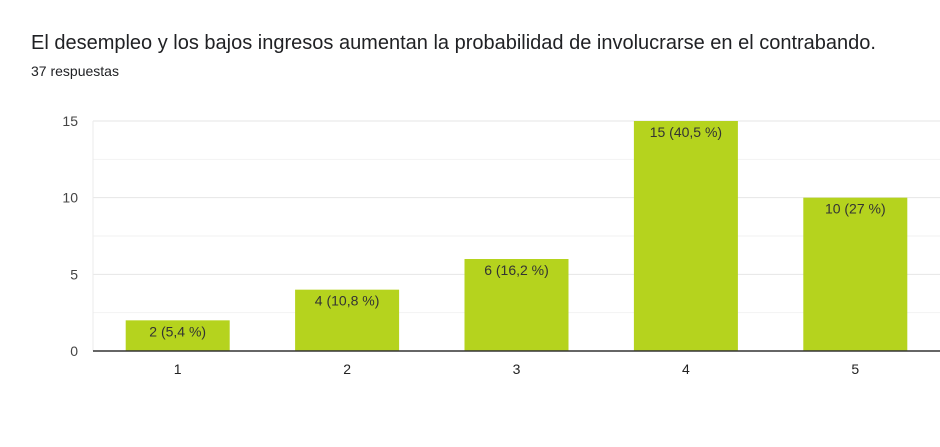 This screenshot has width=940, height=447. I want to click on x-tick-label: 5, so click(855, 369).